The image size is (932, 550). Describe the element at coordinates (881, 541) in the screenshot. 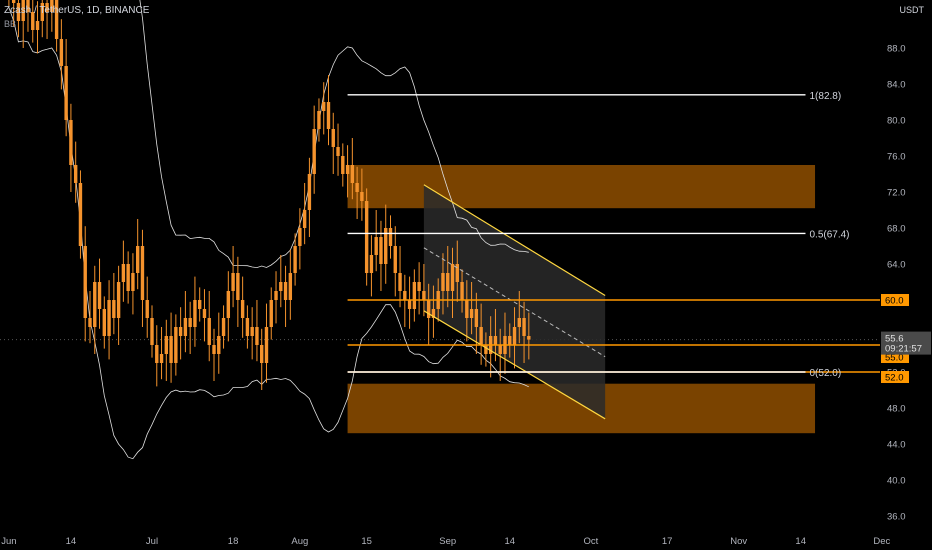

I see `x-tick-12: Dec` at that location.